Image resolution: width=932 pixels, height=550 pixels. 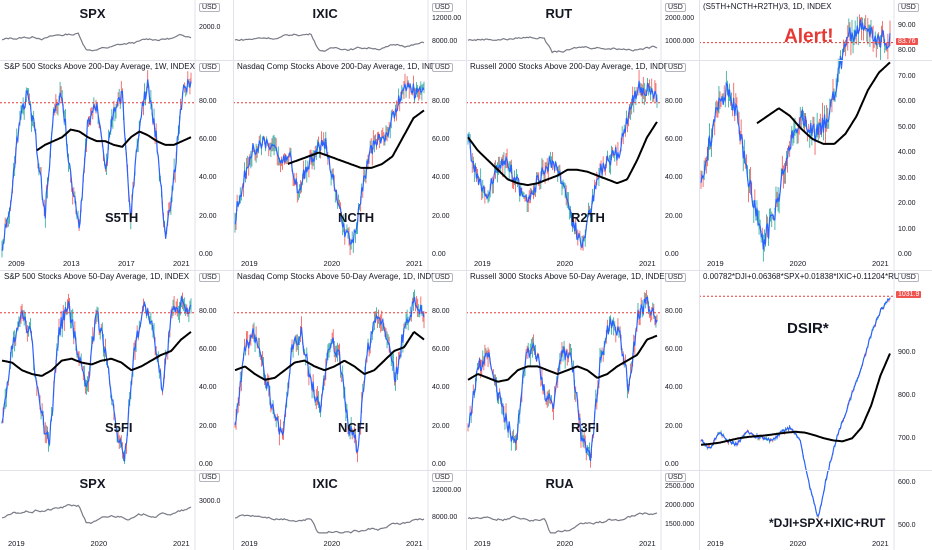 I want to click on y-tick-label: 10.00, so click(x=907, y=229).